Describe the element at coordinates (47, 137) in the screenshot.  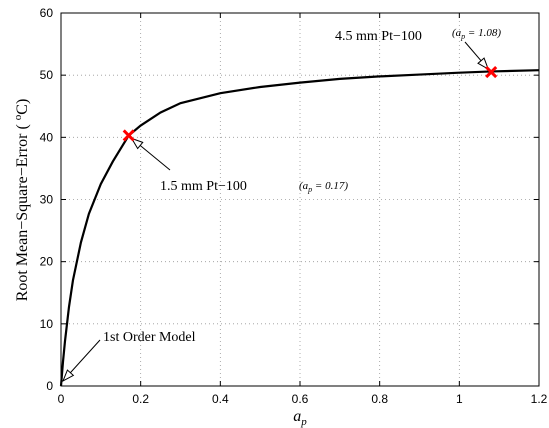
I see `y-tick-label: 40` at that location.